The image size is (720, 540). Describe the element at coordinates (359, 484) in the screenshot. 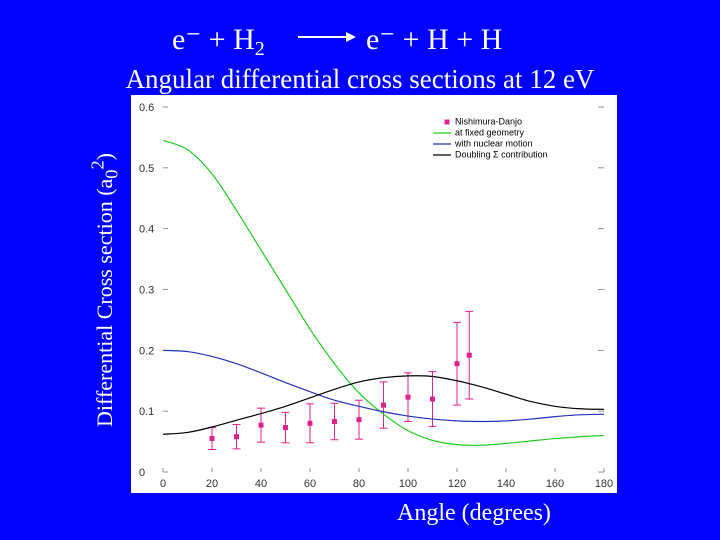

I see `x-tick-label: 80` at that location.